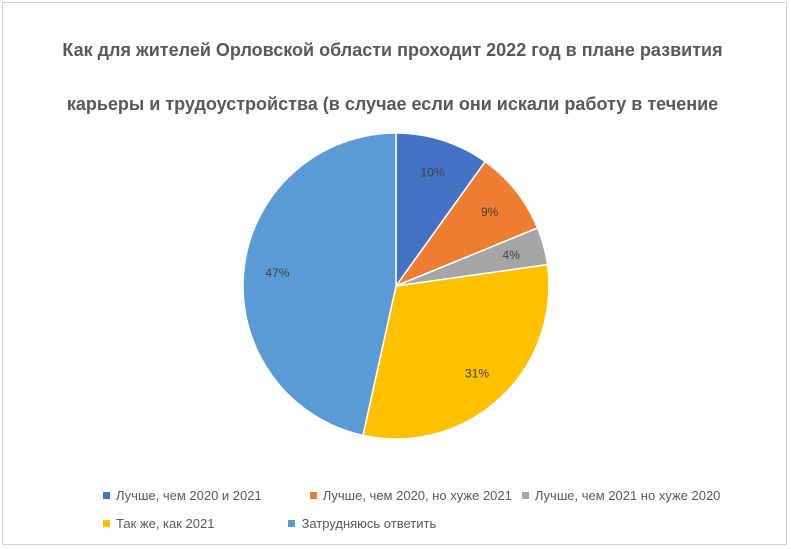 The width and height of the screenshot is (791, 549). What do you see at coordinates (369, 523) in the screenshot?
I see `legend-label-5: Затрудняюсь ответить` at bounding box center [369, 523].